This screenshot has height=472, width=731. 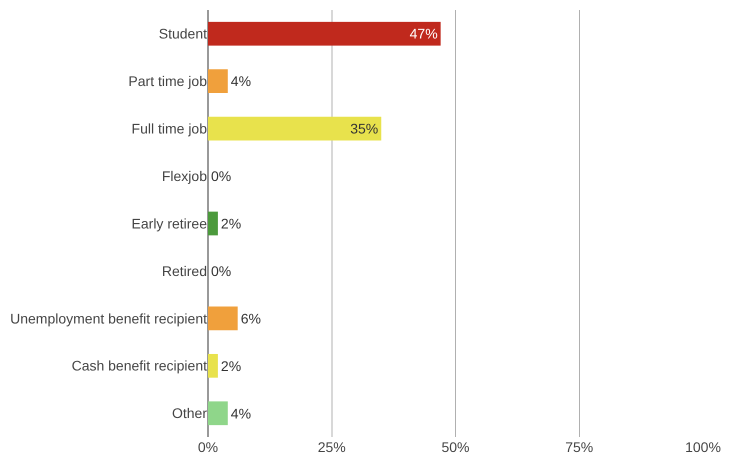 I want to click on y-tick-label: Full time job, so click(x=170, y=128).